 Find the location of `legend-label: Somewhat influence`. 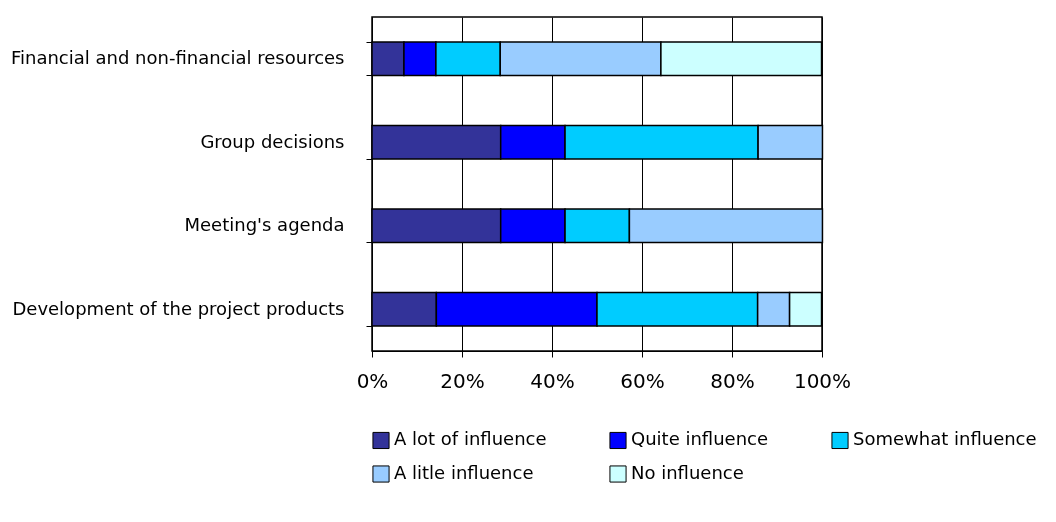

legend-label: Somewhat influence is located at coordinates (945, 439).